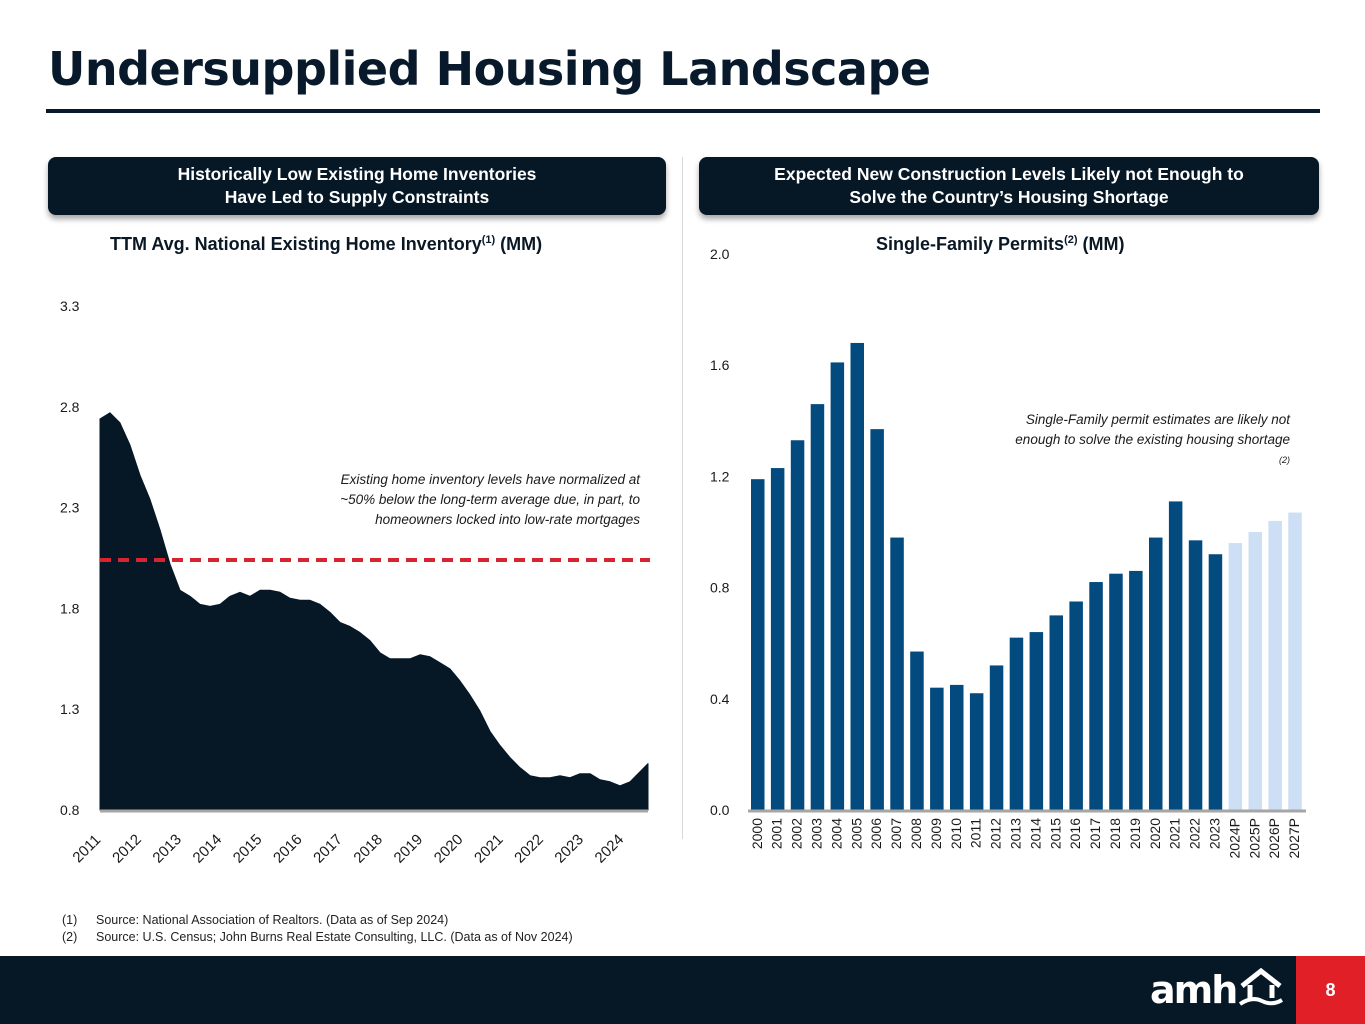  I want to click on amh-logo: amh, so click(1217, 990).